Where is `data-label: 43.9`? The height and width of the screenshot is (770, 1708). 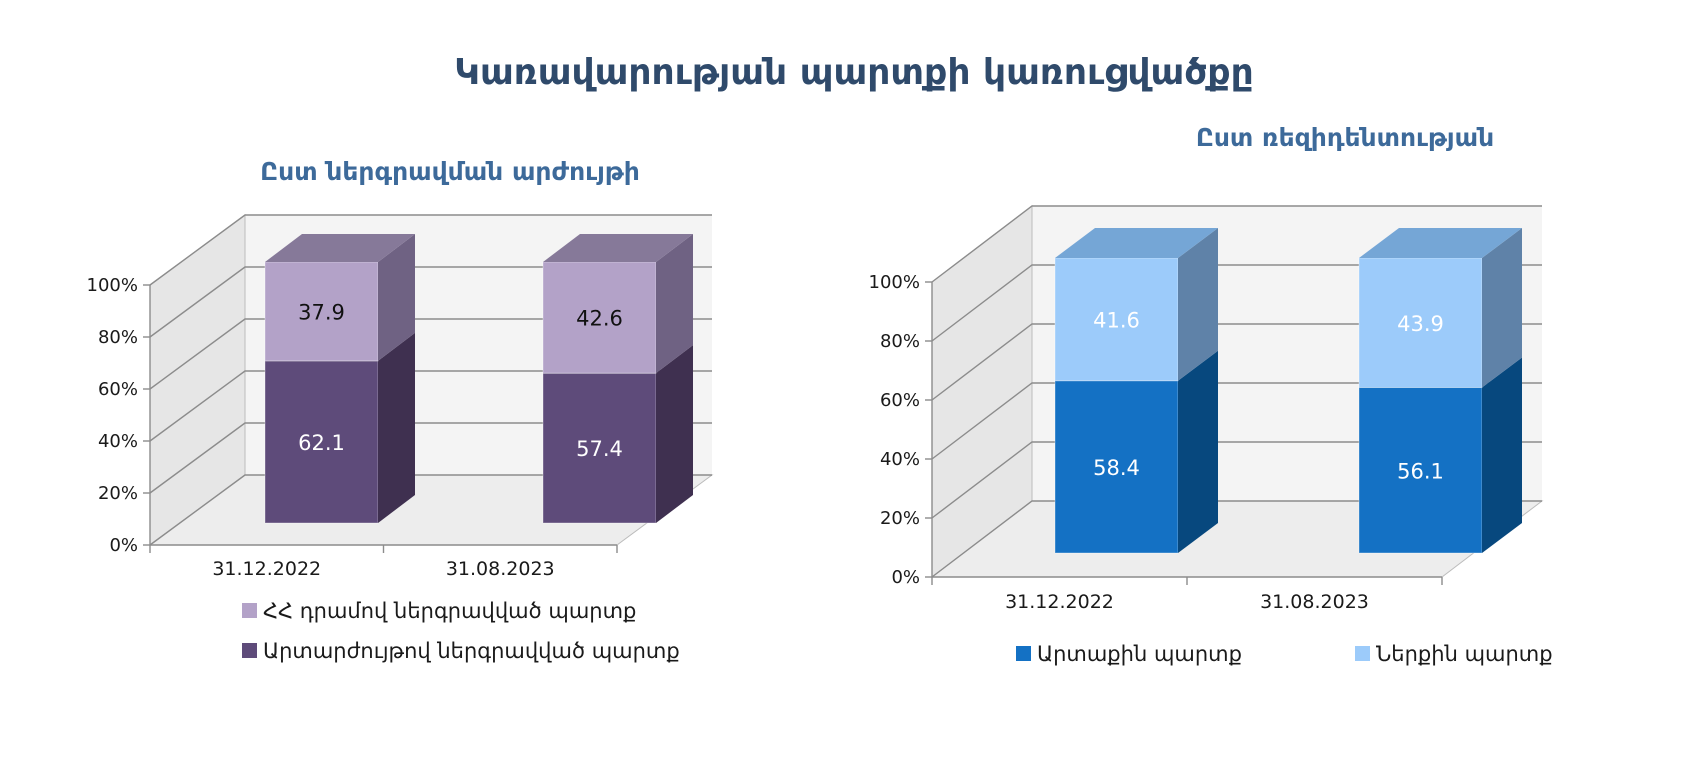
data-label: 43.9 is located at coordinates (1420, 324).